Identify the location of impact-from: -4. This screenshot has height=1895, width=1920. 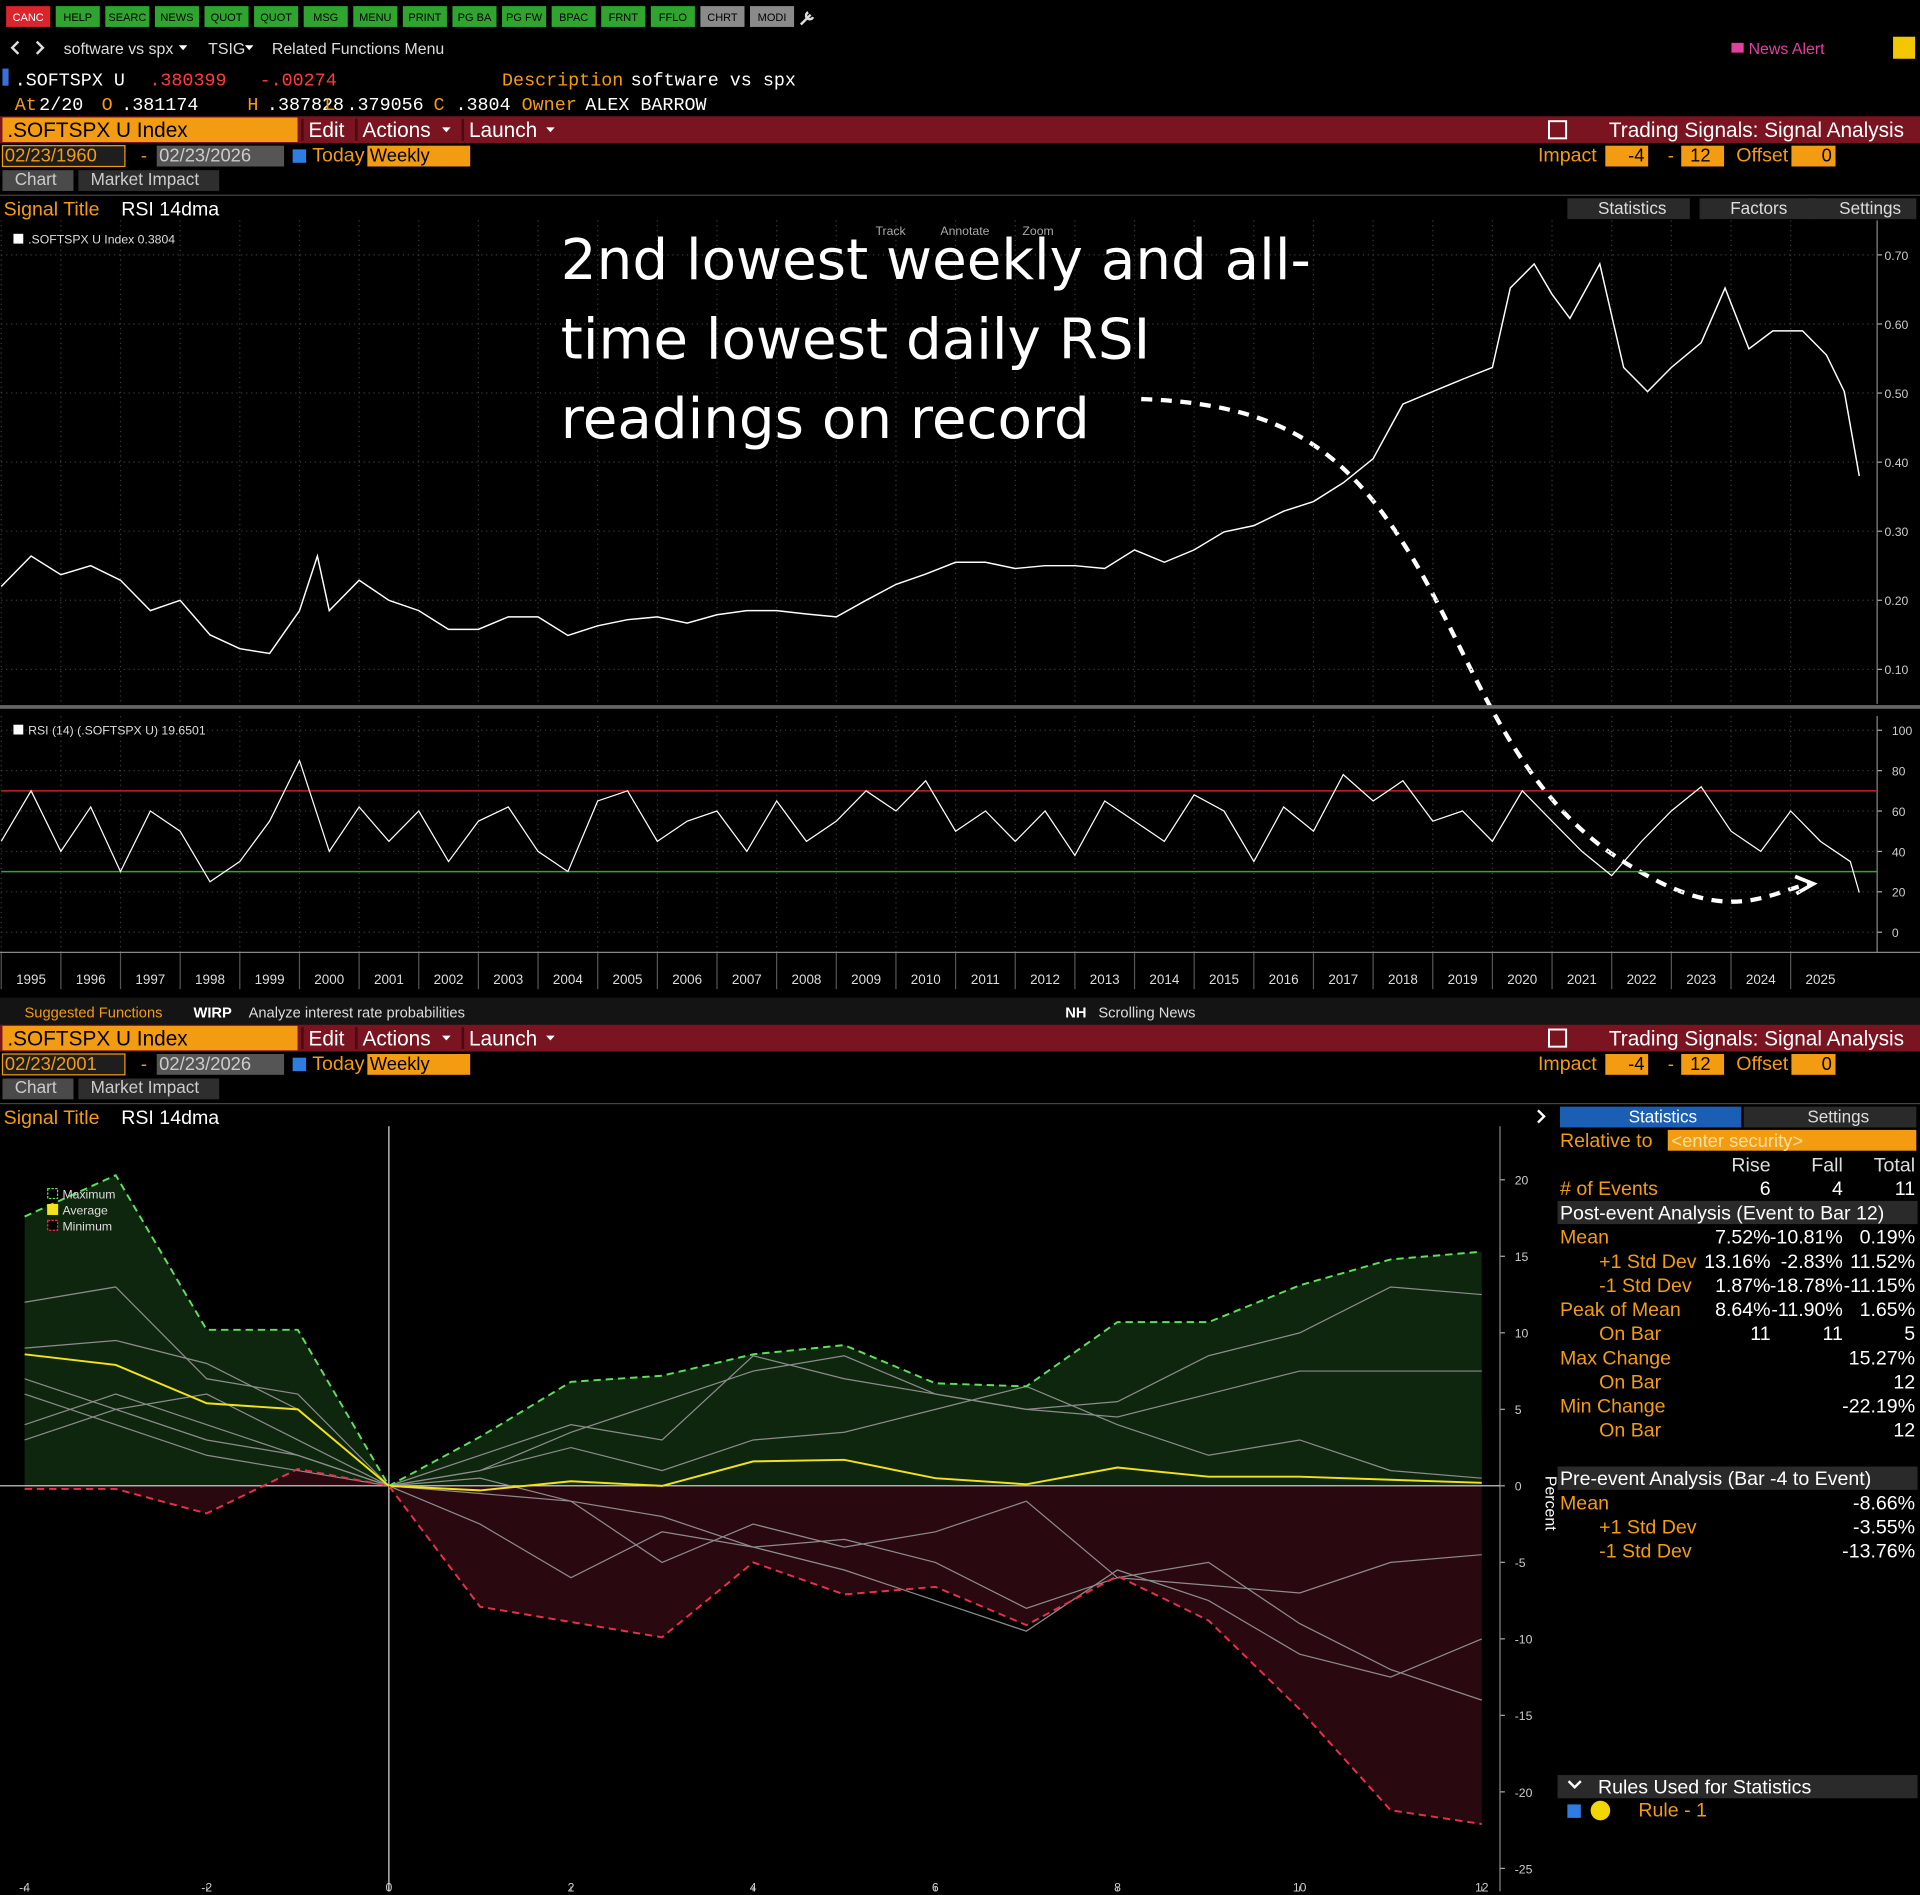
(1636, 155).